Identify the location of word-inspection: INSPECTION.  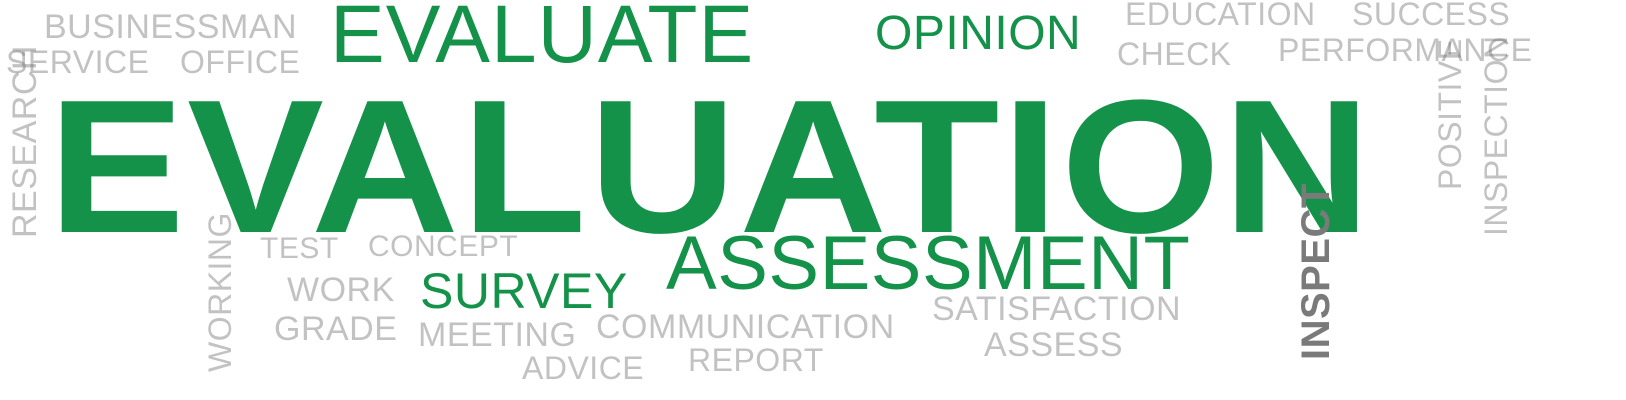
(1496, 135).